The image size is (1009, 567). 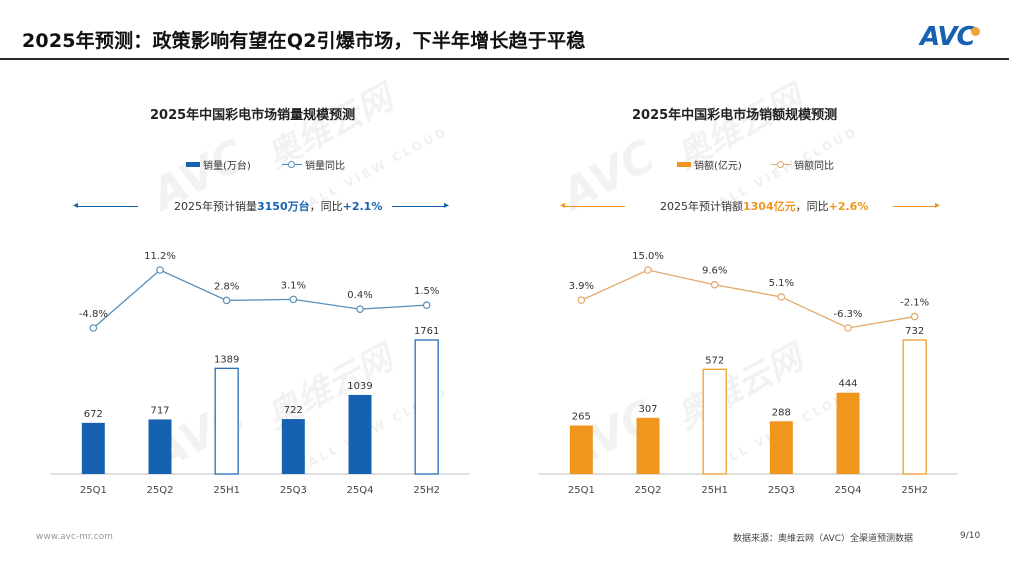 What do you see at coordinates (718, 166) in the screenshot?
I see `value-legend-bar-label: 销额(亿元)` at bounding box center [718, 166].